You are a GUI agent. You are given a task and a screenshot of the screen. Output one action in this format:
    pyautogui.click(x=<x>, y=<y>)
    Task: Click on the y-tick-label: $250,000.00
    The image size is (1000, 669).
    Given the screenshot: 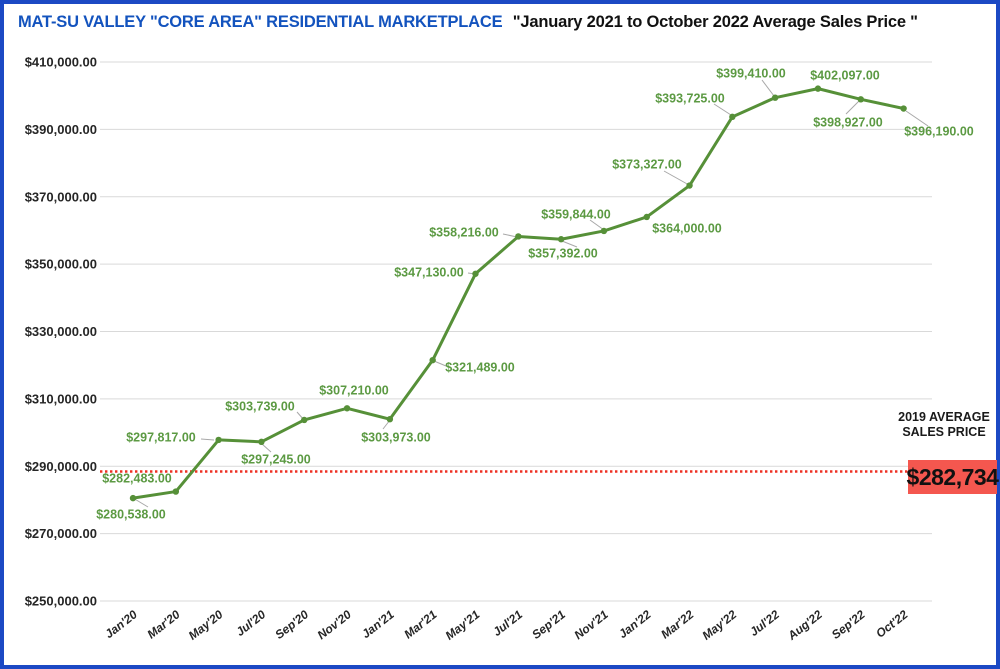 What is the action you would take?
    pyautogui.click(x=61, y=601)
    